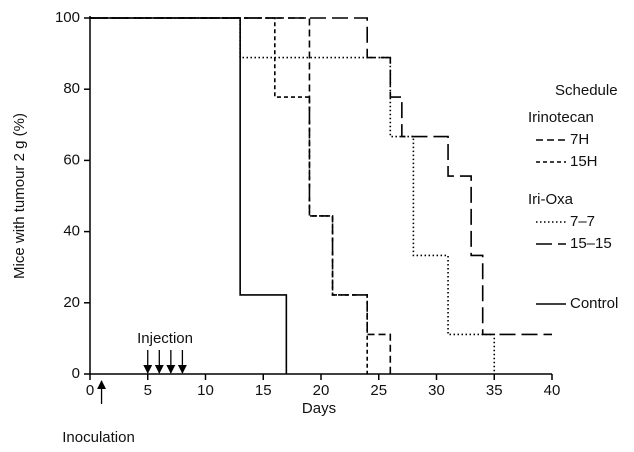 This screenshot has height=452, width=634. What do you see at coordinates (98, 437) in the screenshot?
I see `annotation: Inoculation` at bounding box center [98, 437].